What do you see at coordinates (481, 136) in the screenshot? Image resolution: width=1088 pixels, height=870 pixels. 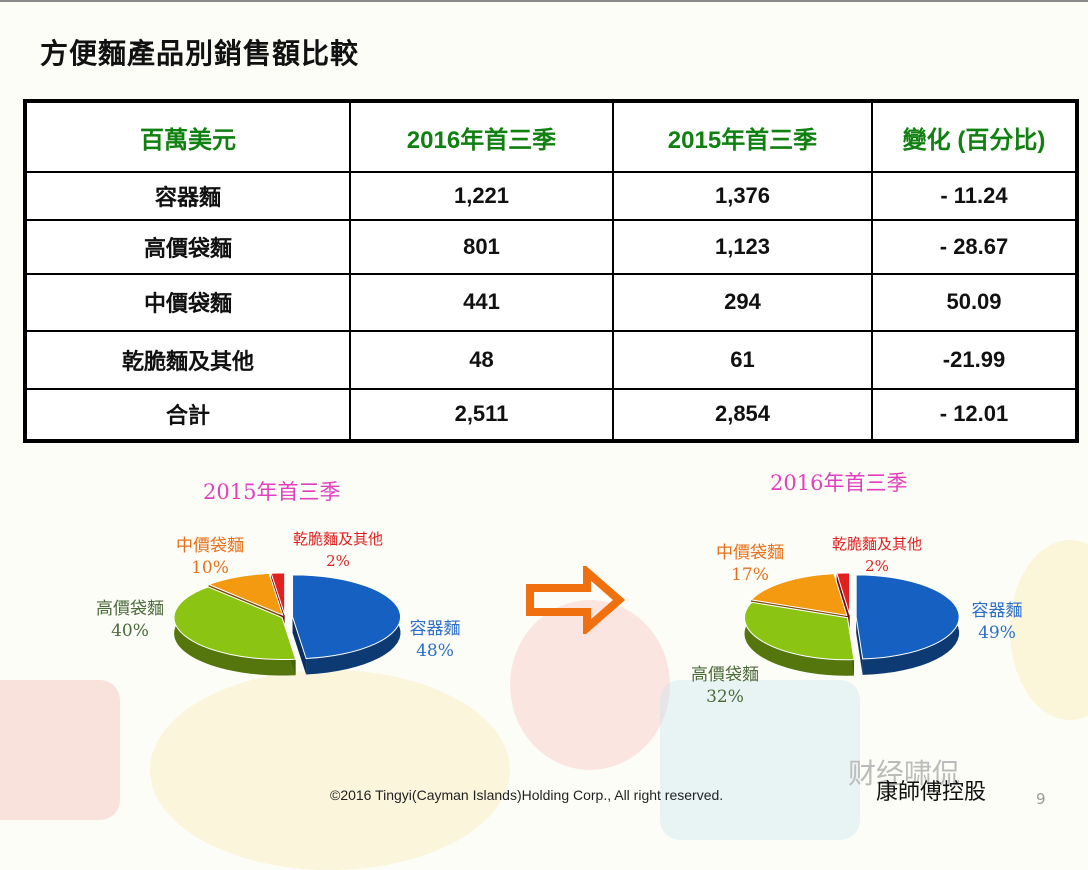 I see `header-2016: 2016年首三季` at bounding box center [481, 136].